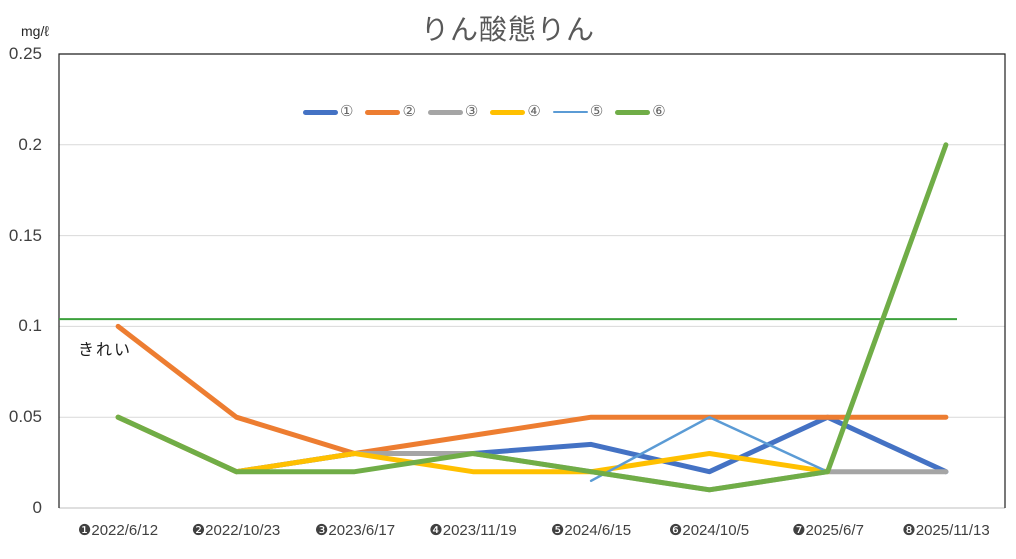 This screenshot has width=1016, height=559. I want to click on y-axis-tick-label: 0, so click(37, 507).